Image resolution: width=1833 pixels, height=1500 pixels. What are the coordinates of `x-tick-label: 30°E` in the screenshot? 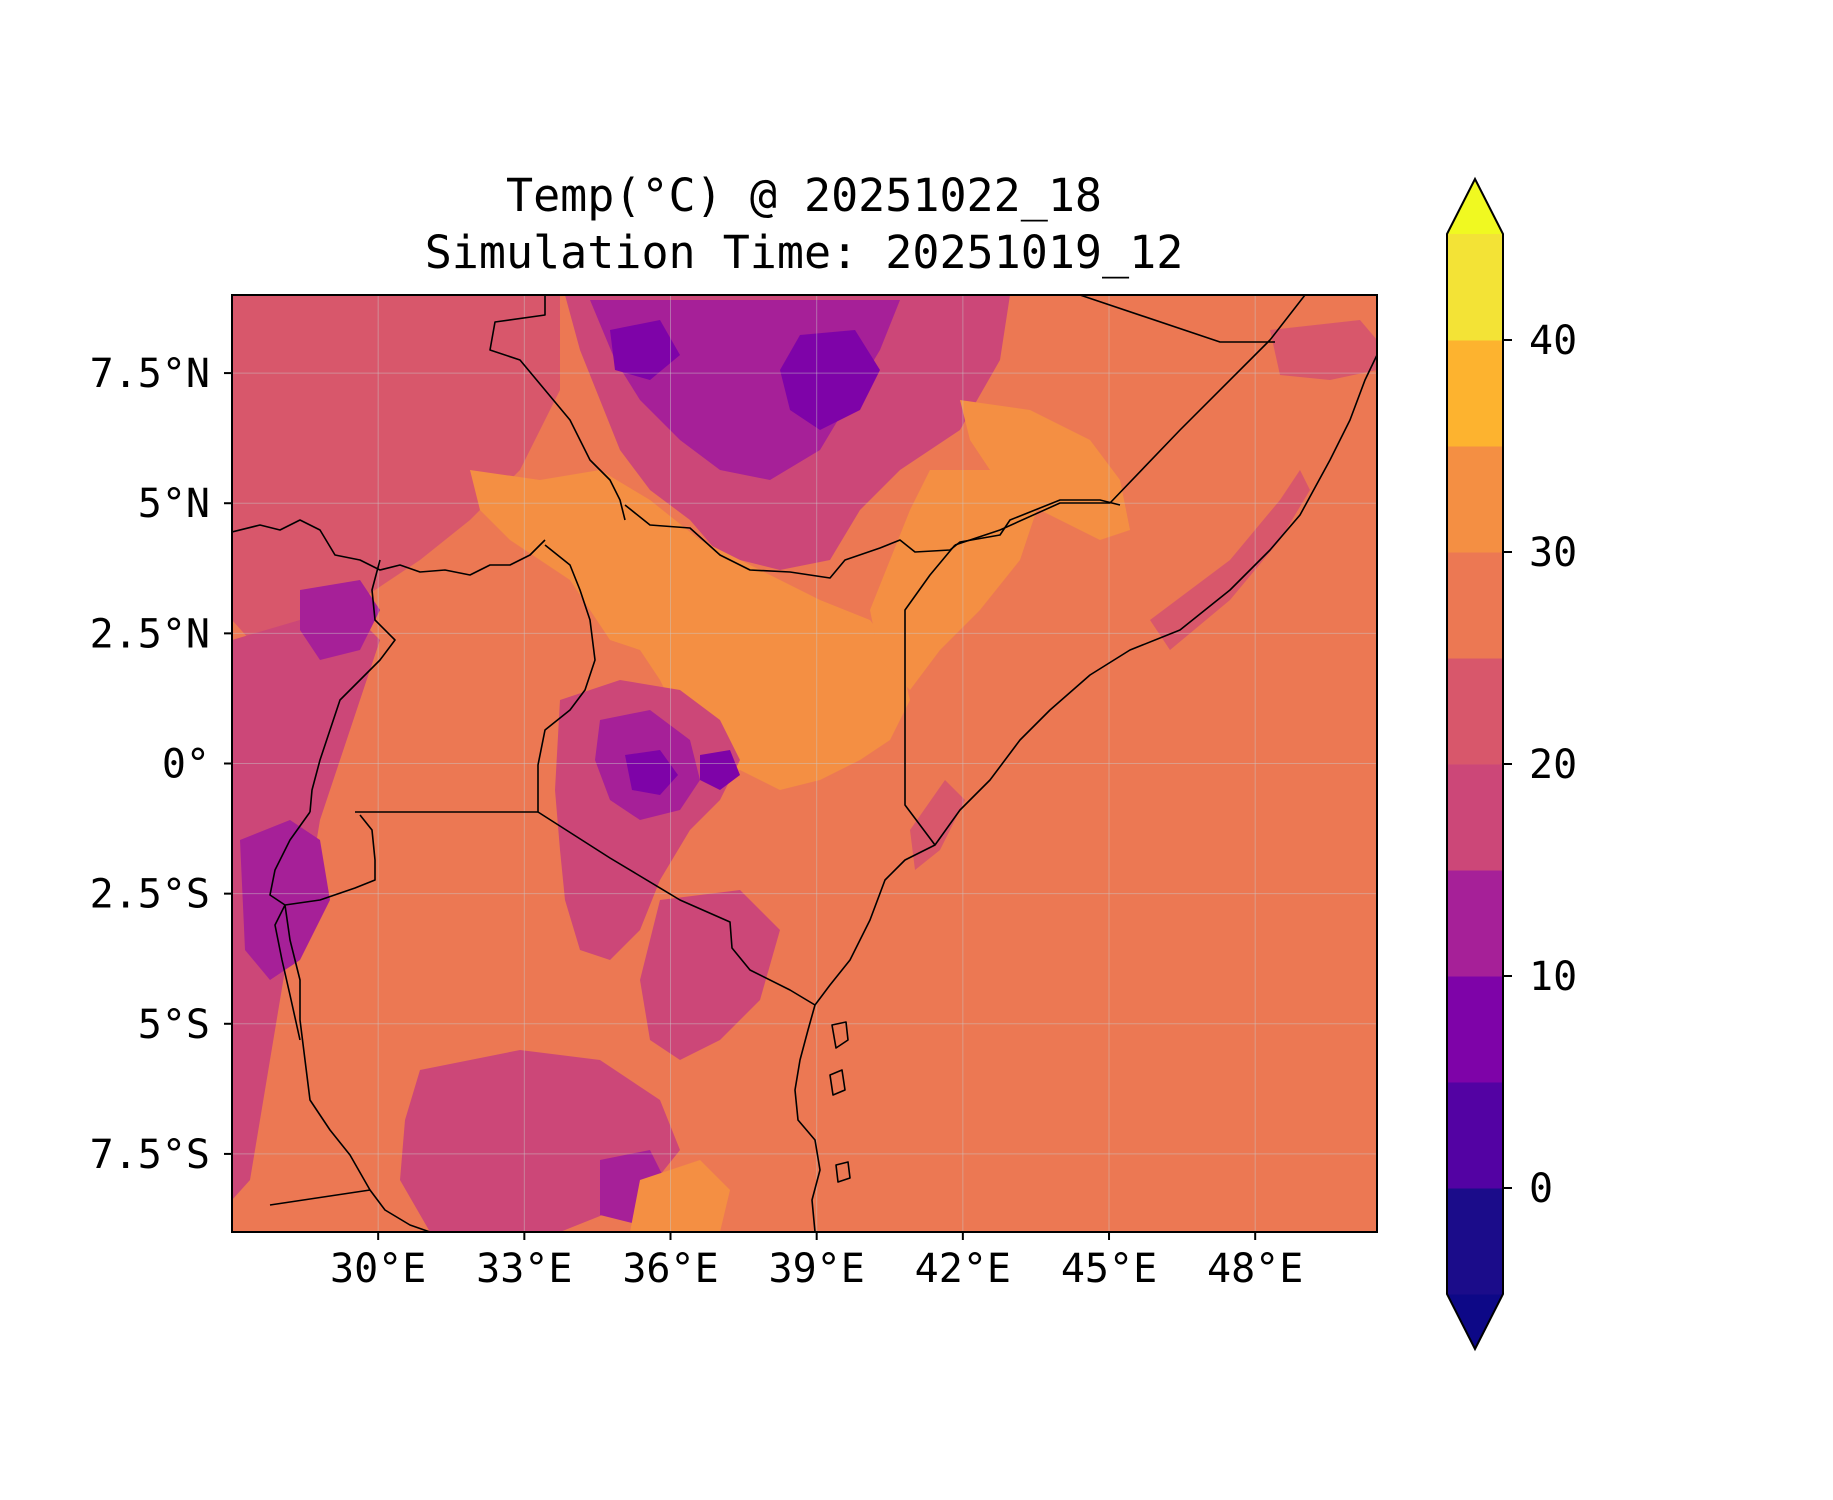 It's located at (378, 1269).